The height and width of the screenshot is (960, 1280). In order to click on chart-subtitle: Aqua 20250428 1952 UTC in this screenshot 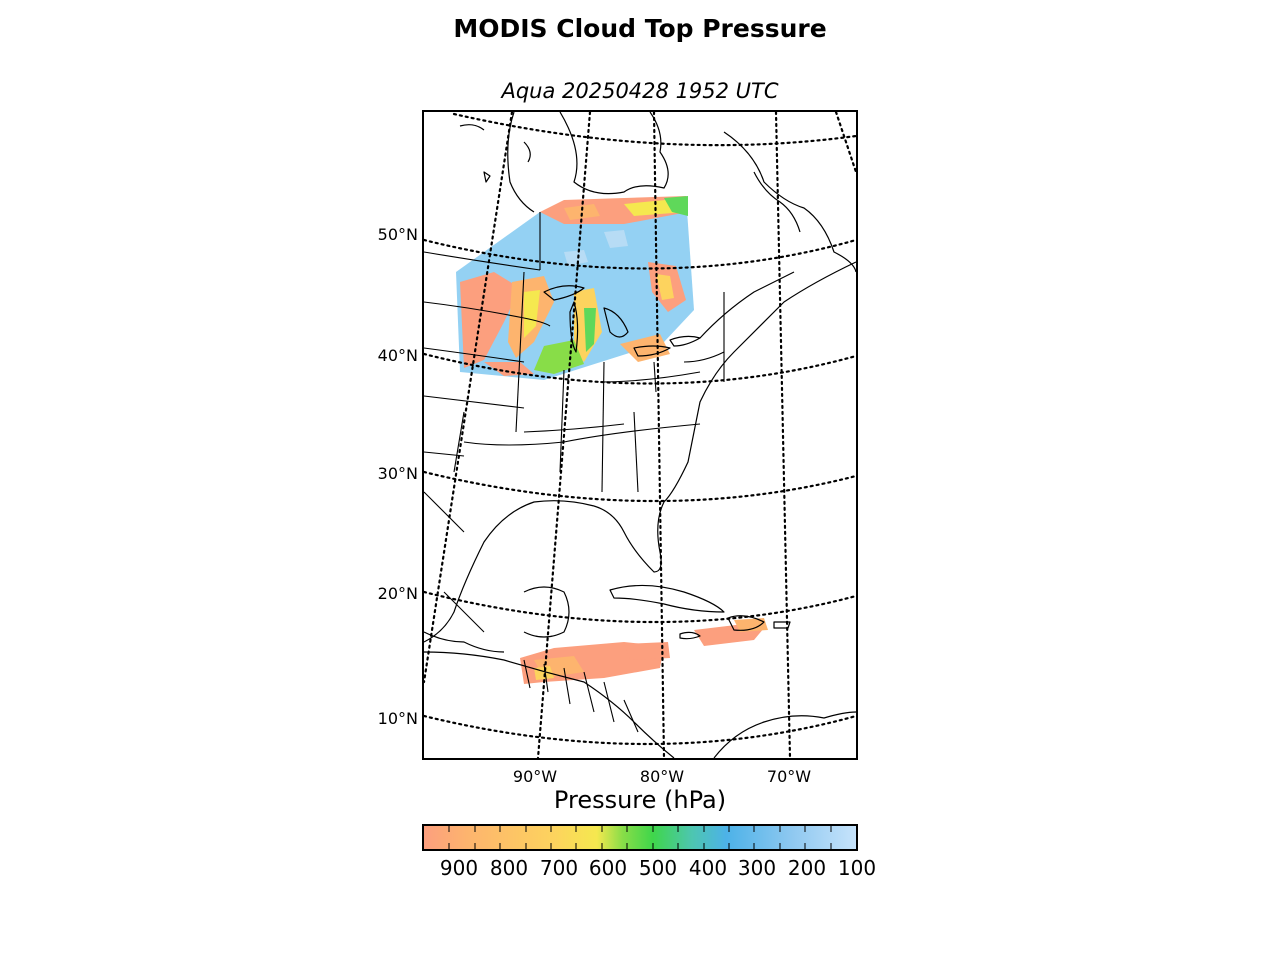, I will do `click(640, 91)`.